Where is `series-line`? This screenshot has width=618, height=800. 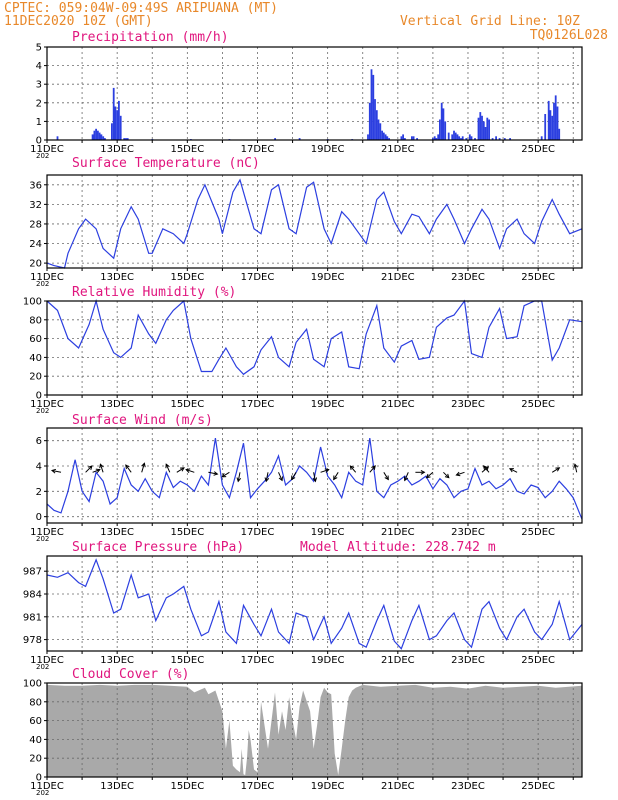 series-line is located at coordinates (314, 479).